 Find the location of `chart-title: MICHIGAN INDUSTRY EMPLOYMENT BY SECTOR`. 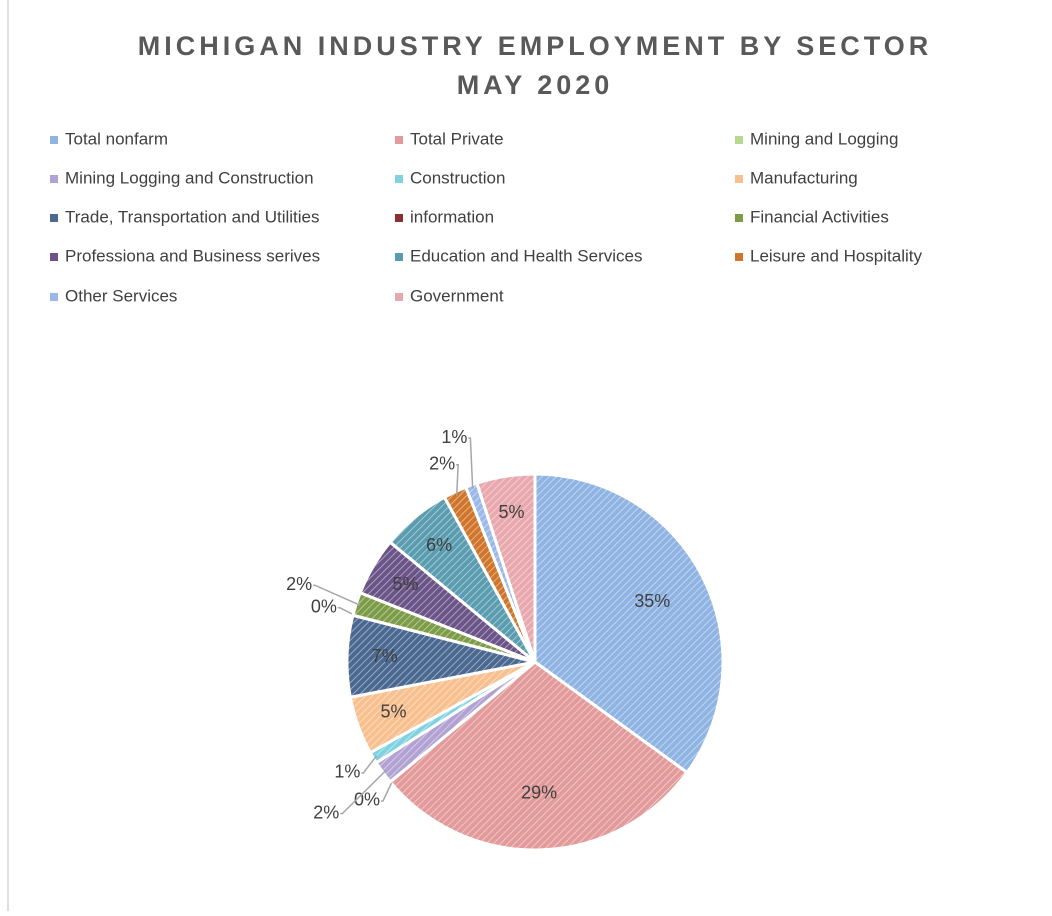

chart-title: MICHIGAN INDUSTRY EMPLOYMENT BY SECTOR is located at coordinates (535, 46).